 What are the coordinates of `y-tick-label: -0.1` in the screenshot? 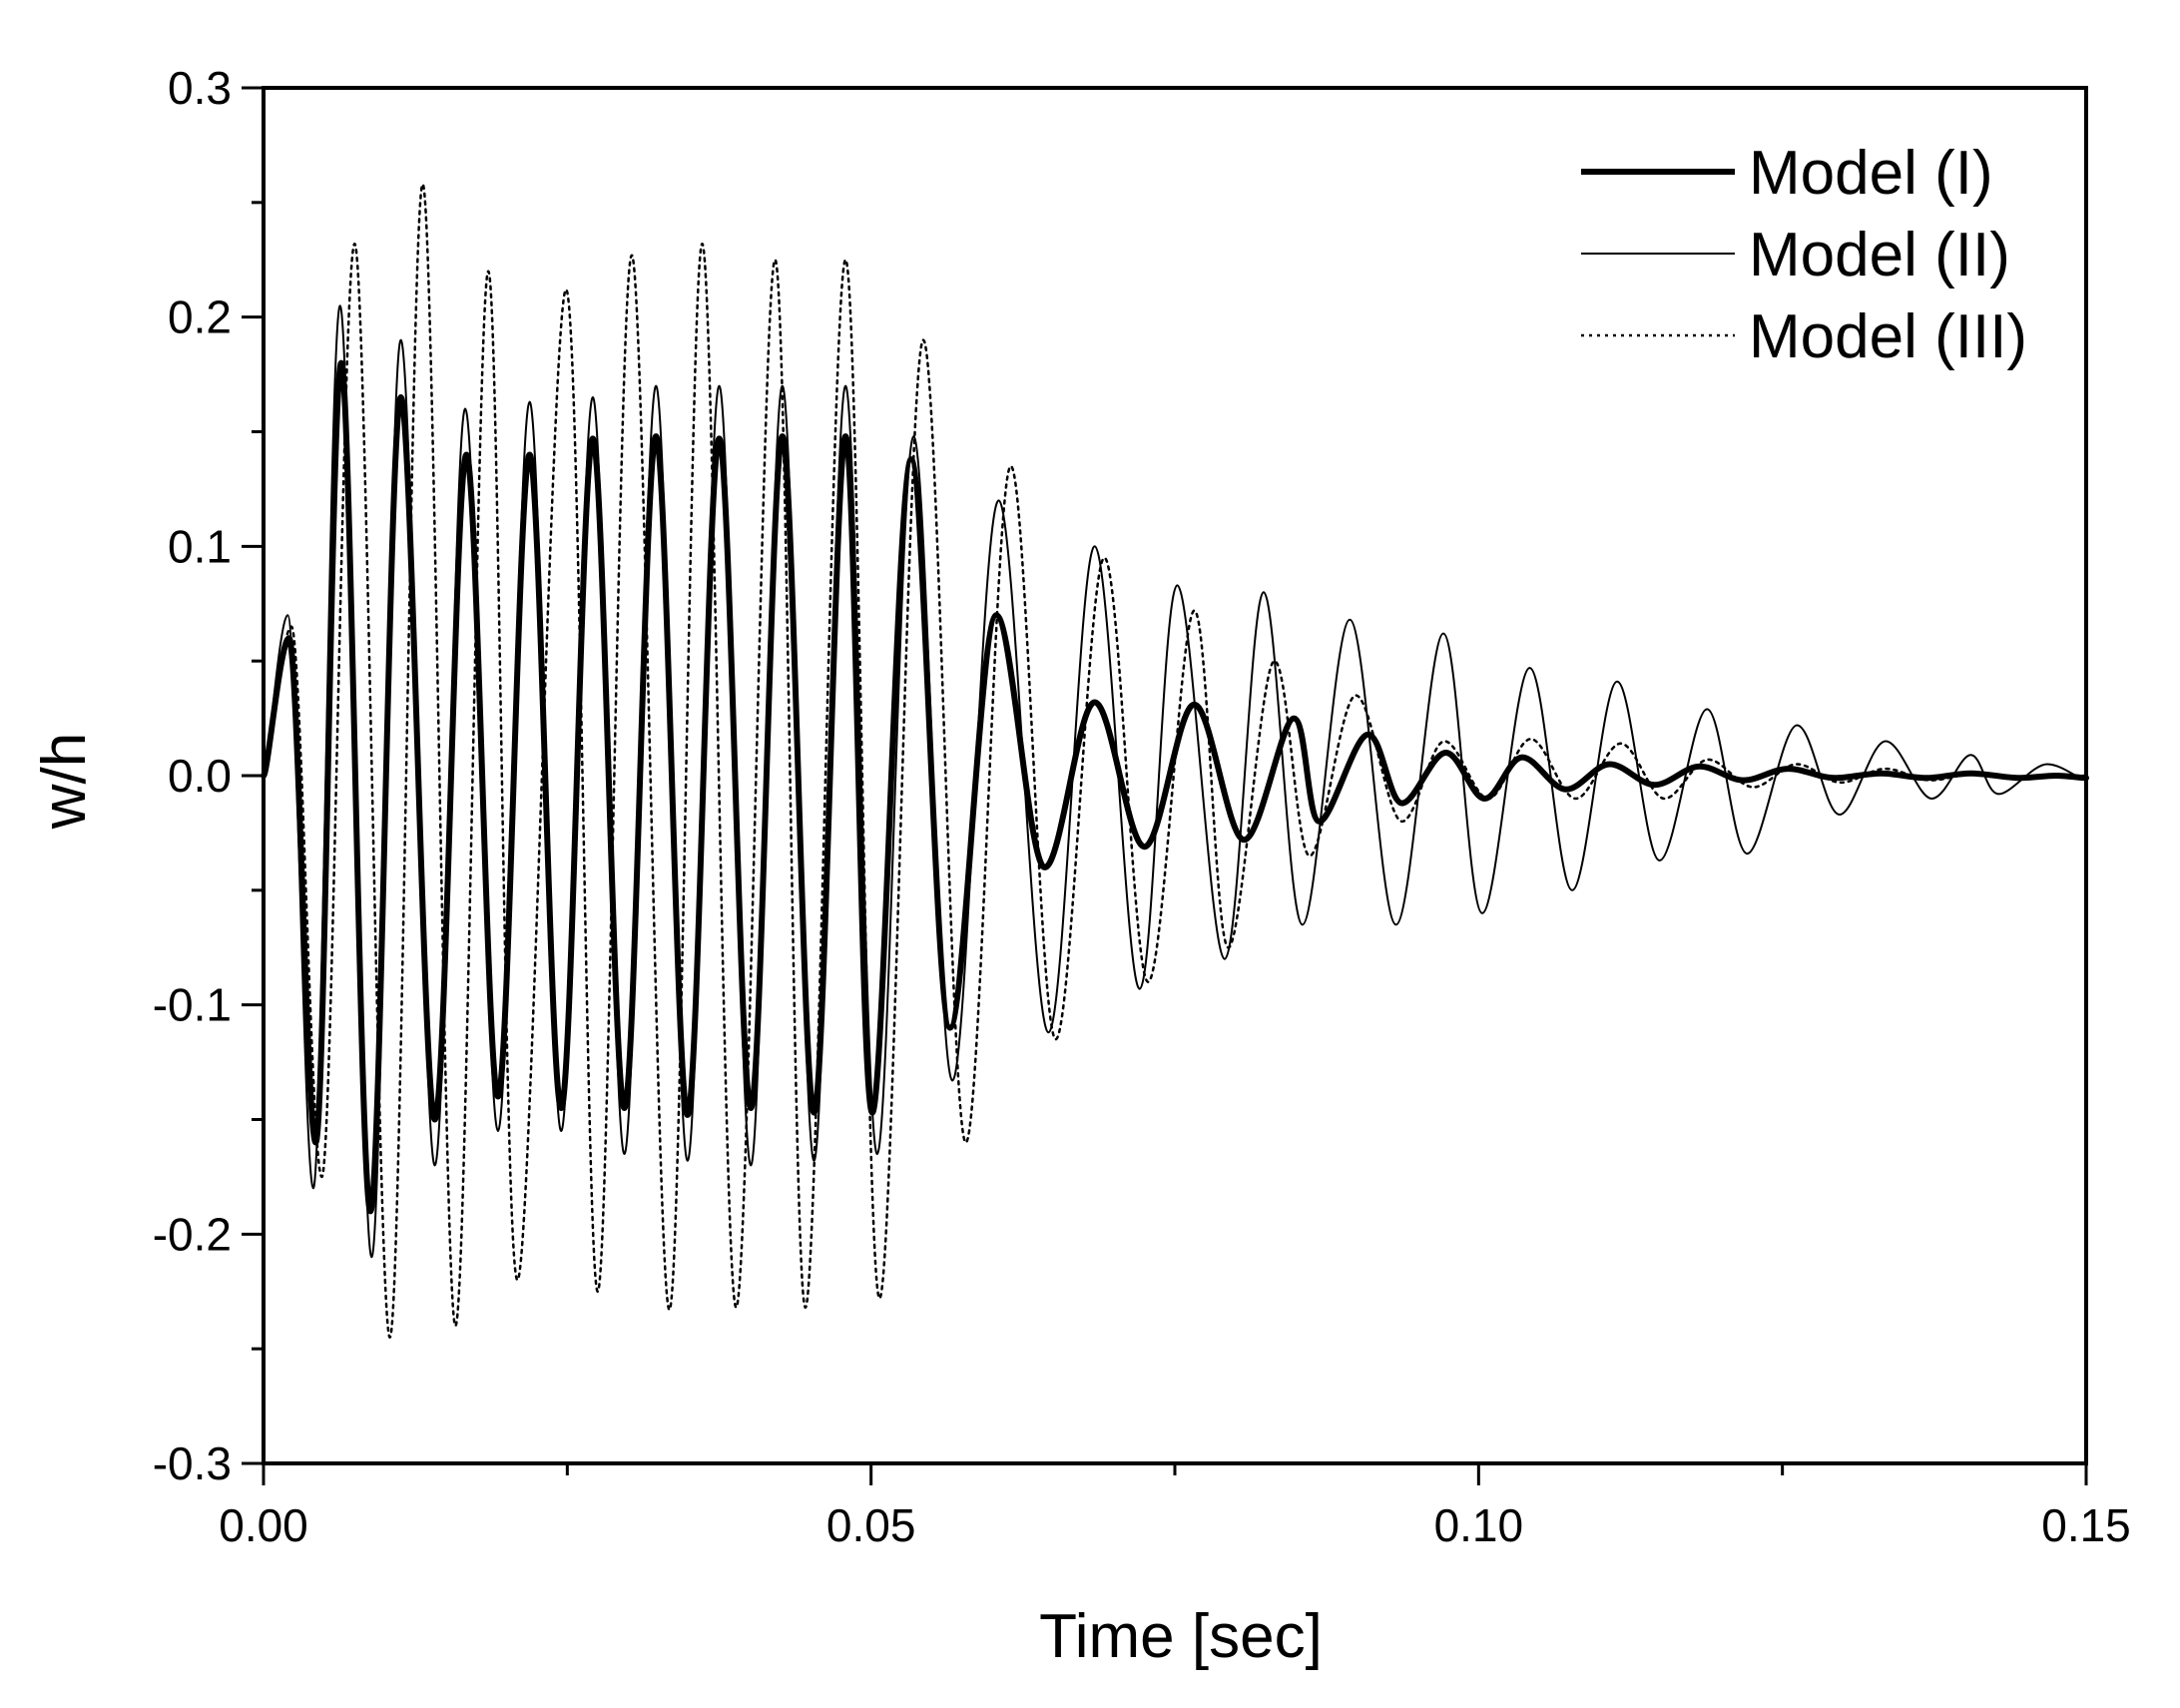 It's located at (192, 1005).